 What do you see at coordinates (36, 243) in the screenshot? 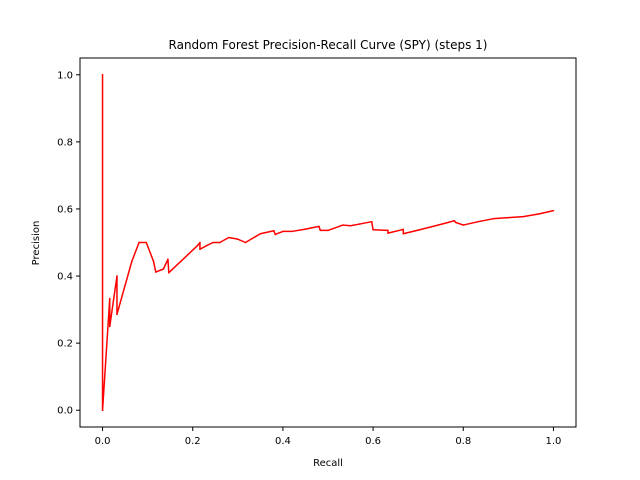
I see `y-axis-label: Precision` at bounding box center [36, 243].